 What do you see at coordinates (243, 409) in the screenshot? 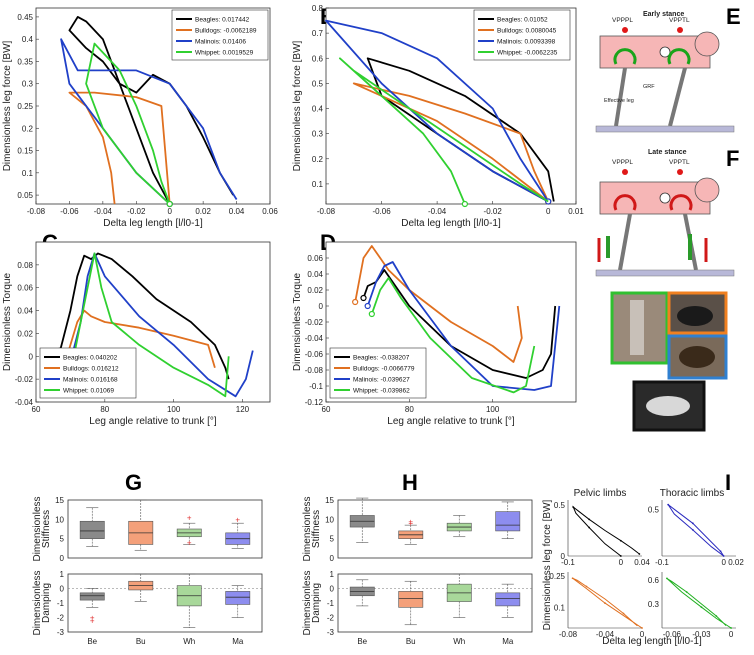
I see `x-tick-label: 120` at bounding box center [243, 409].